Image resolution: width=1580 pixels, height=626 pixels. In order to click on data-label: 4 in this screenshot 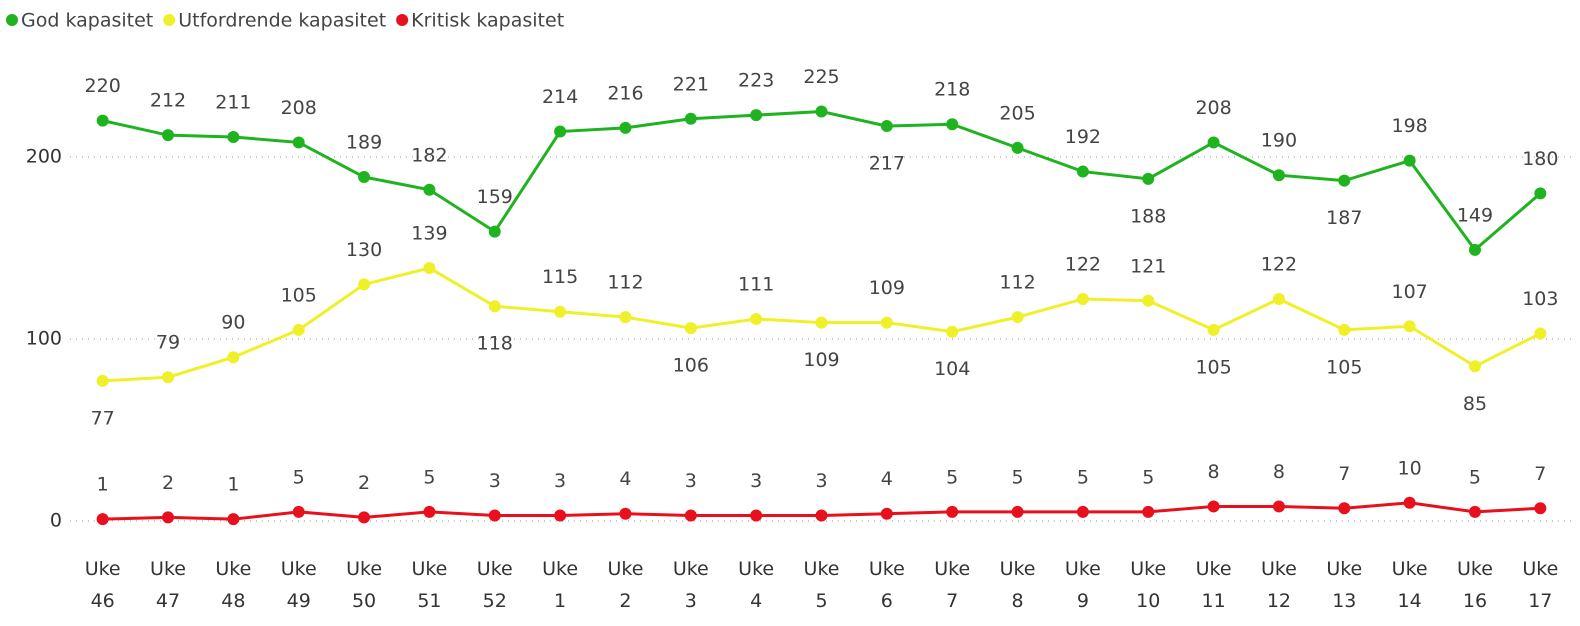, I will do `click(625, 479)`.